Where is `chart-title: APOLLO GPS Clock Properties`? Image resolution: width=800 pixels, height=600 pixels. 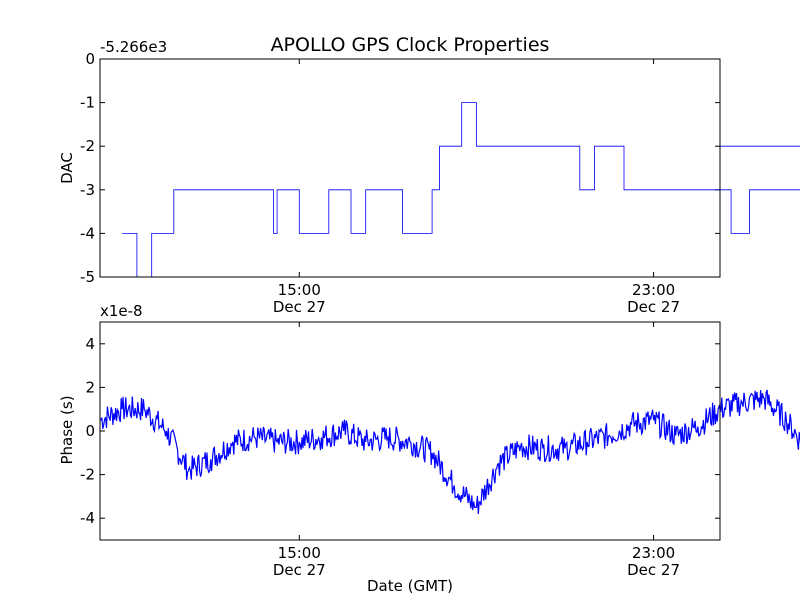
chart-title: APOLLO GPS Clock Properties is located at coordinates (410, 45).